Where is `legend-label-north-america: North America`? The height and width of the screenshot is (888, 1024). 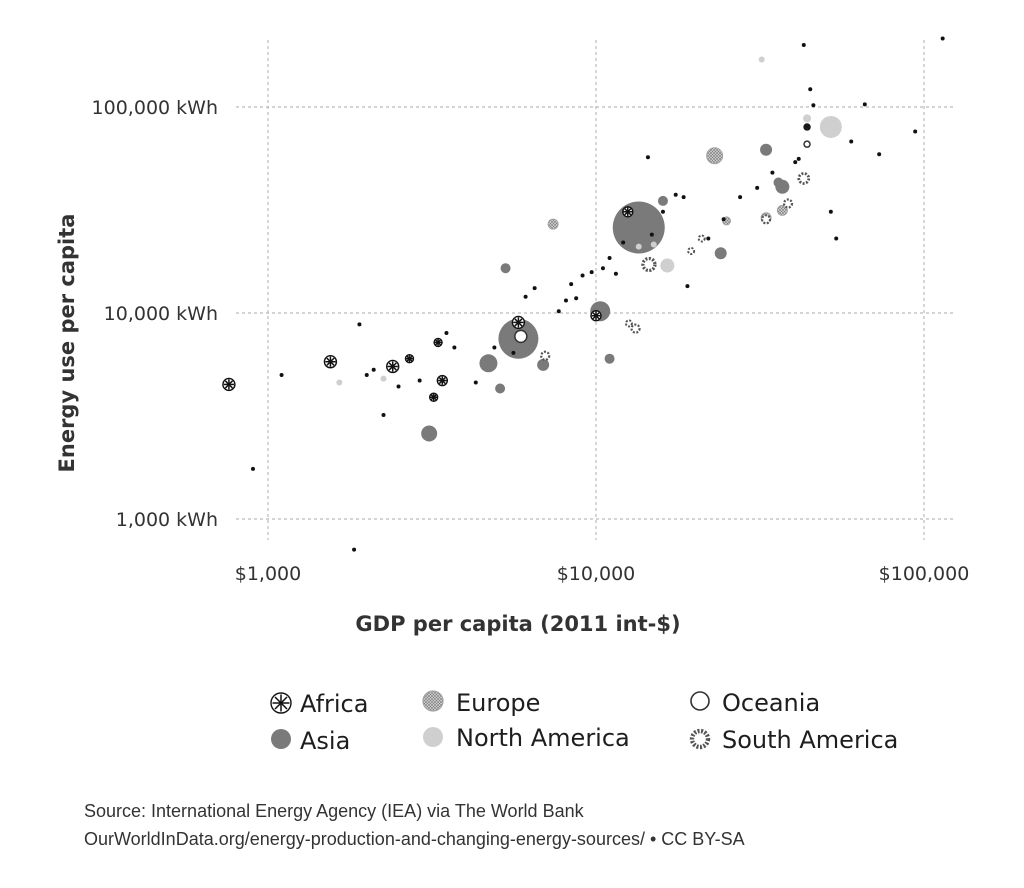
legend-label-north-america: North America is located at coordinates (543, 738).